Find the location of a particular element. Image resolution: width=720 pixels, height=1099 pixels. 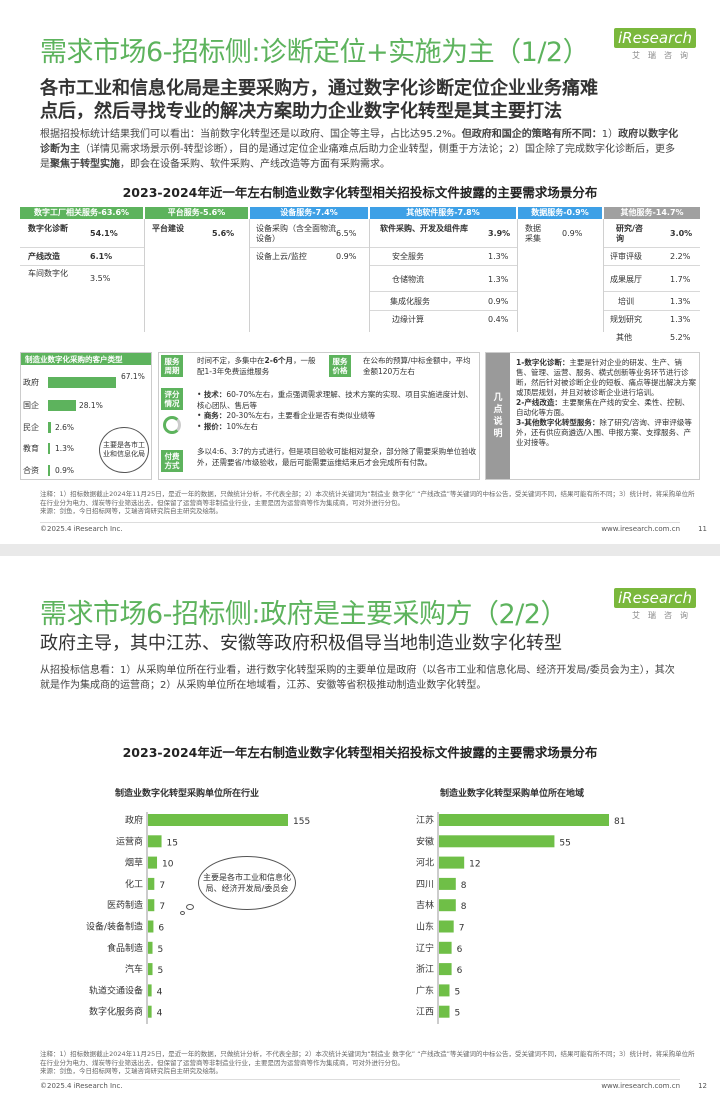

table-cell: 0.9% is located at coordinates (346, 256).